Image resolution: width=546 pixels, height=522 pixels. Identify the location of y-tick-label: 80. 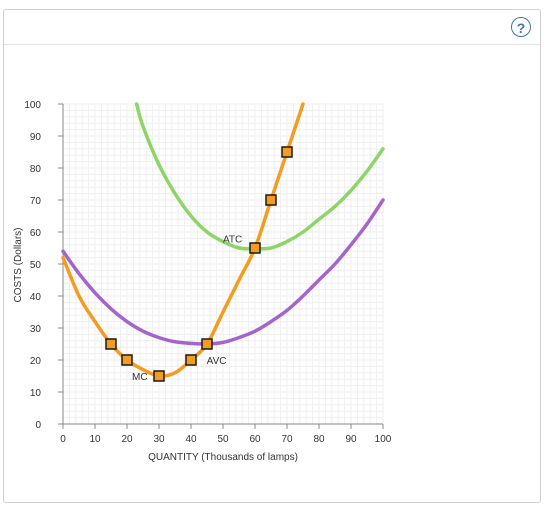
(36, 169).